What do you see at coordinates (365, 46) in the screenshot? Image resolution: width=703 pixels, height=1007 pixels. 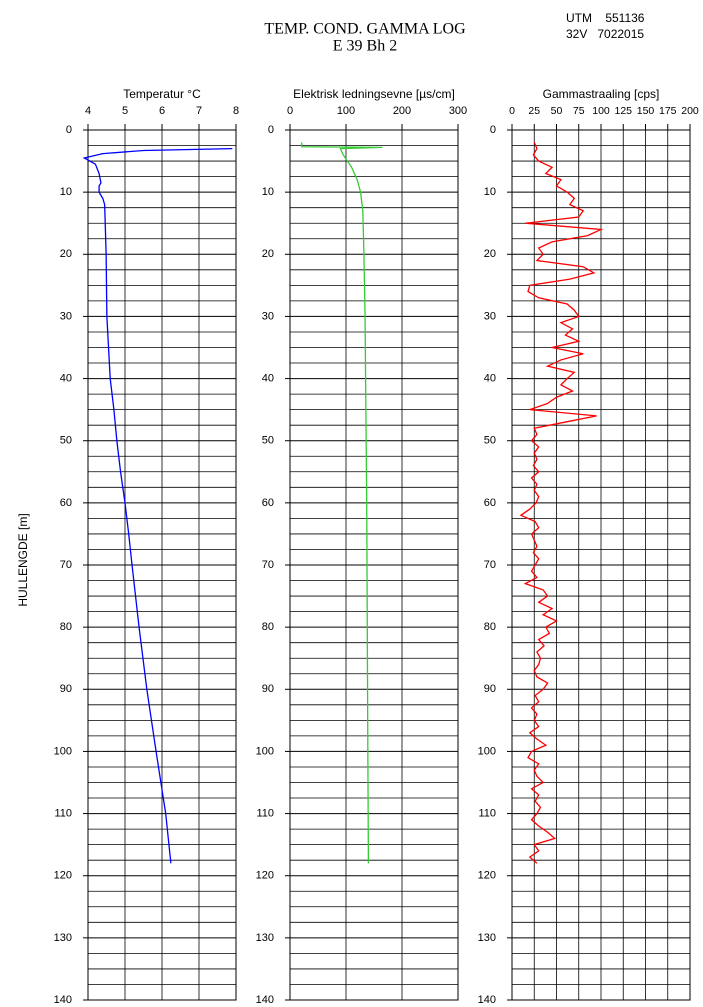 I see `subtitle: E 39 Bh 2` at bounding box center [365, 46].